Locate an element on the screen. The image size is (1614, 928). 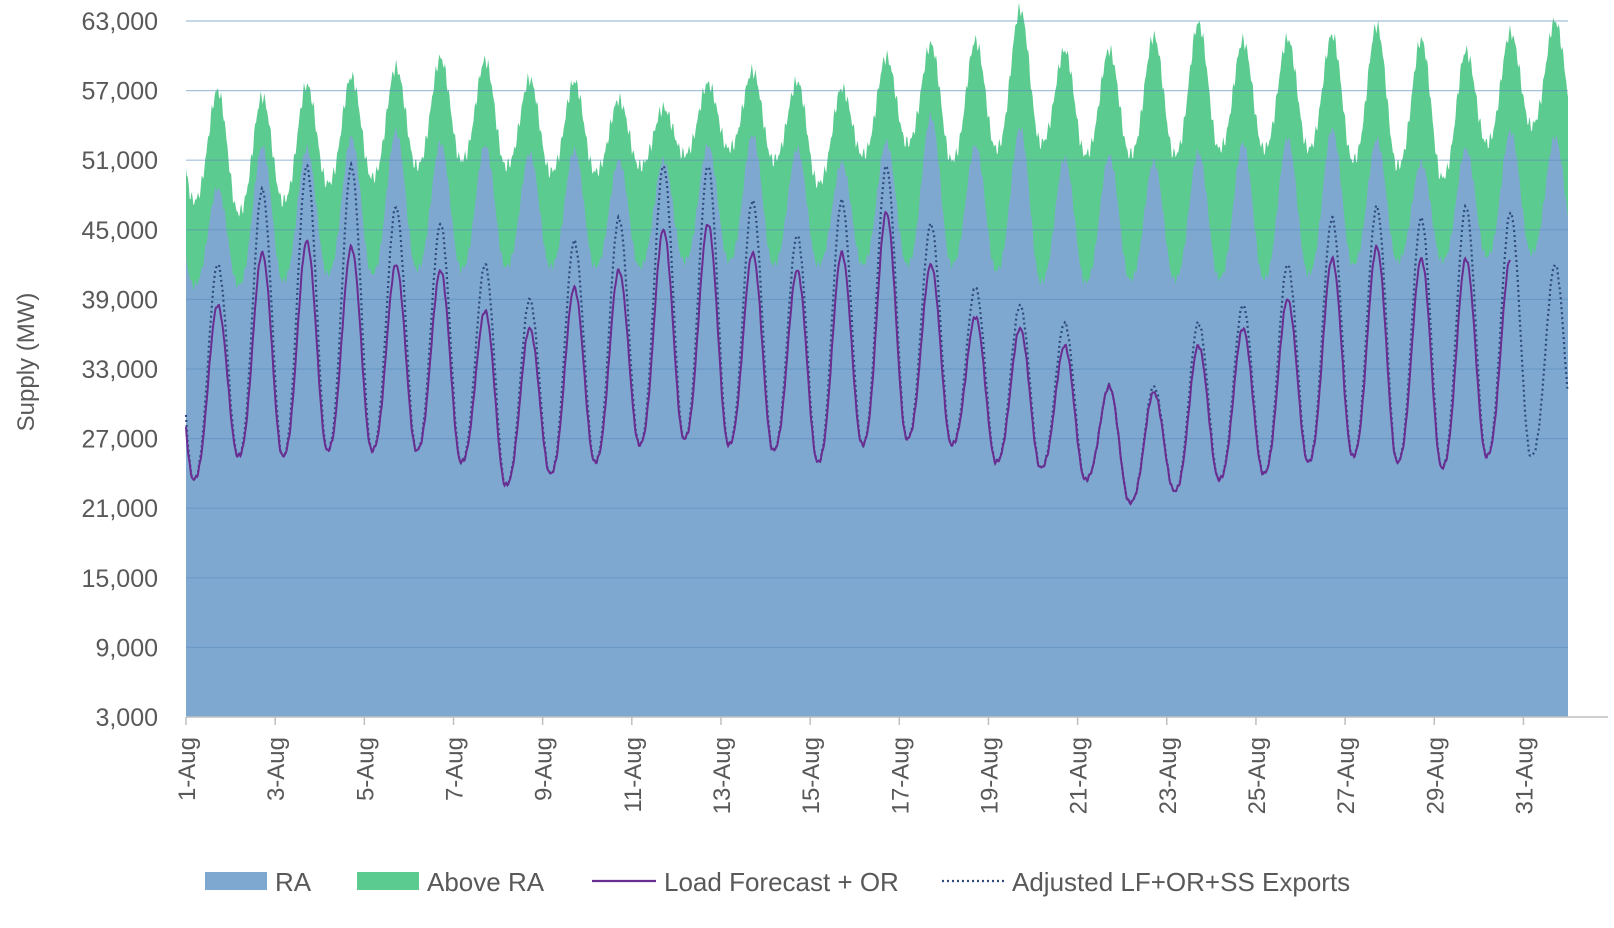
x-tick-label: 31-Aug is located at coordinates (1524, 775).